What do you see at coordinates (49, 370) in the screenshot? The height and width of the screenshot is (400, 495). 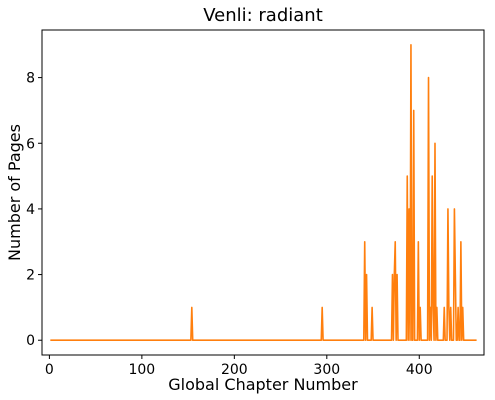 I see `x-tick-label: 0` at bounding box center [49, 370].